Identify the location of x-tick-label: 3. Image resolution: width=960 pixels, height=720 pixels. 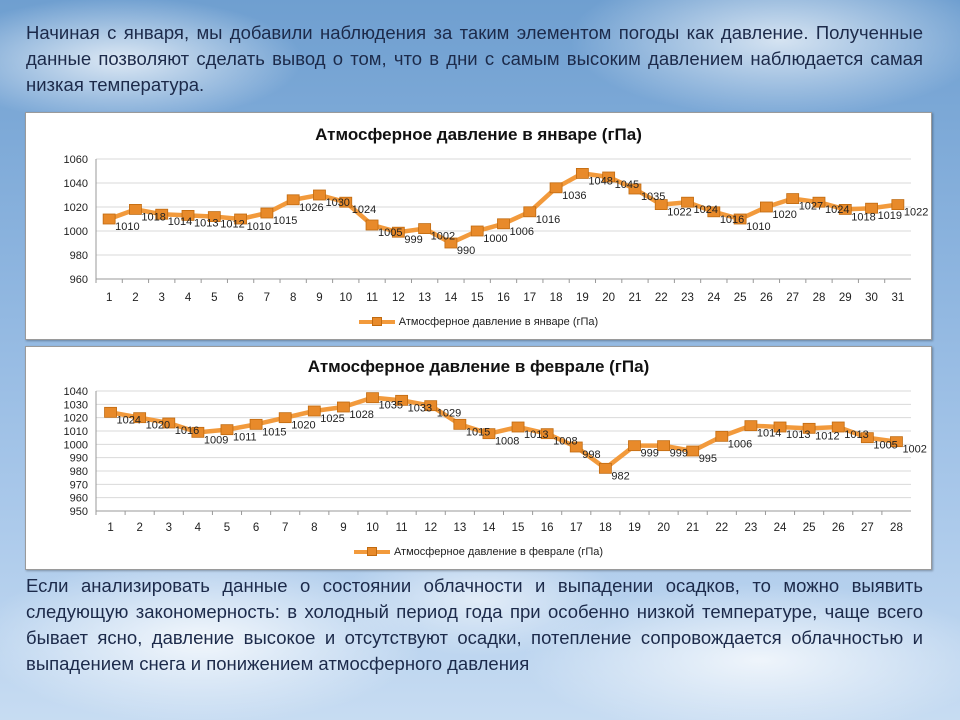
(162, 298).